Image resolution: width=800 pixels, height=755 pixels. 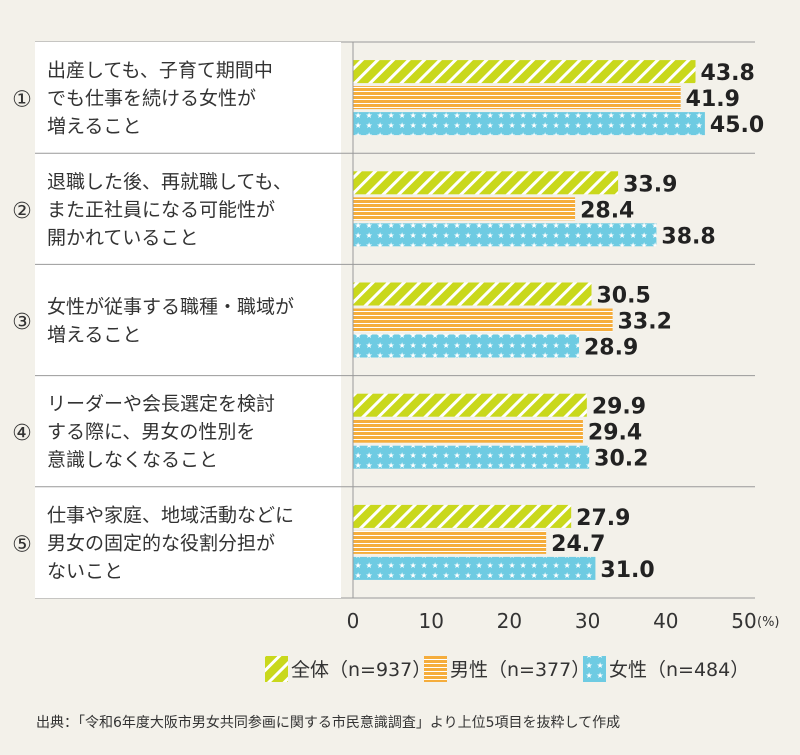 I want to click on category-label: 女性が従事する職種・職域が, so click(x=170, y=307).